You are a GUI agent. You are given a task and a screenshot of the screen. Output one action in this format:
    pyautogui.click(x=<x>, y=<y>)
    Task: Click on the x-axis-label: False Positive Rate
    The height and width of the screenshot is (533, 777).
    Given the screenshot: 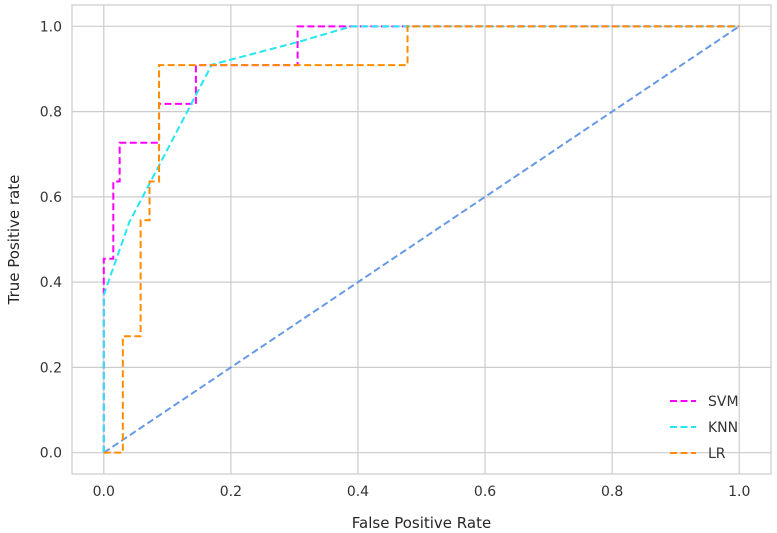 What is the action you would take?
    pyautogui.click(x=421, y=523)
    